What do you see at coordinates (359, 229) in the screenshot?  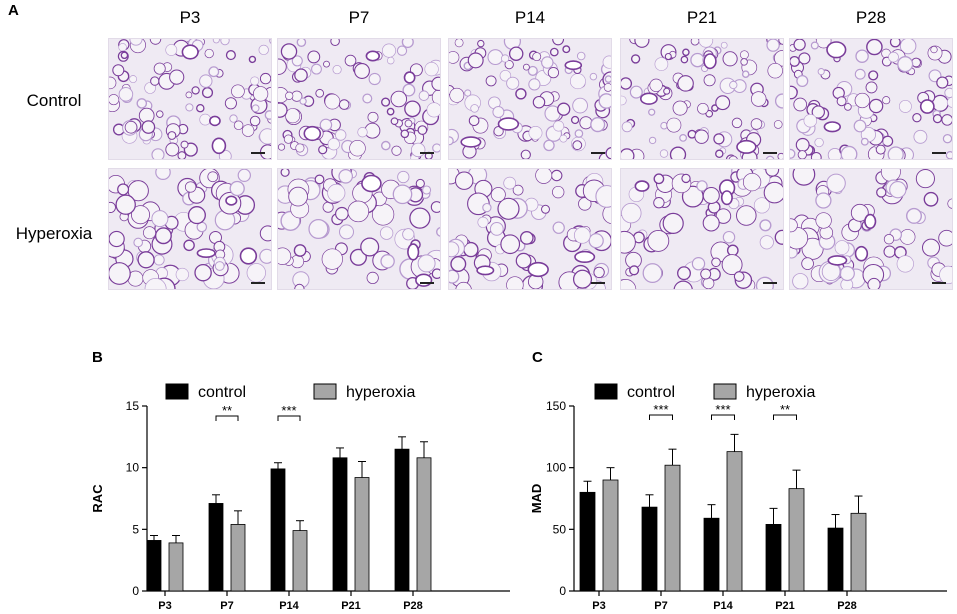 I see `histology-image-hyperoxia-p7` at bounding box center [359, 229].